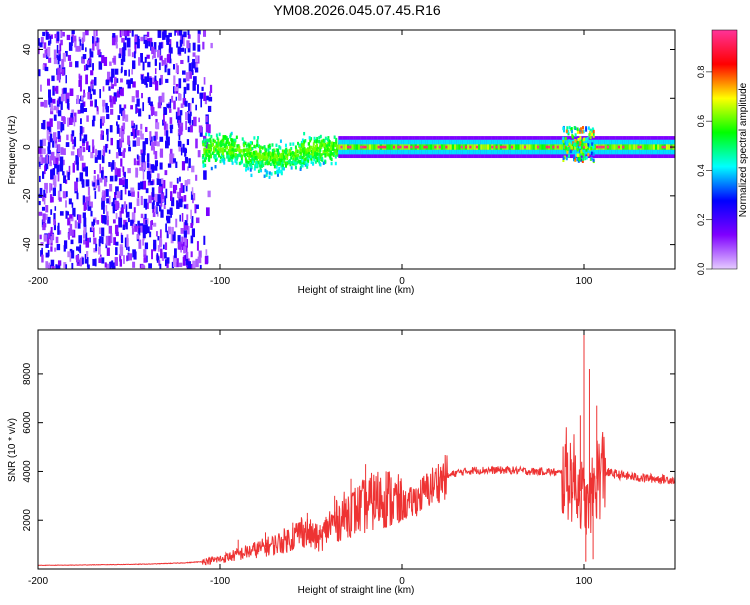 The image size is (750, 605). Describe the element at coordinates (27, 50) in the screenshot. I see `y-tick-label: 40` at that location.